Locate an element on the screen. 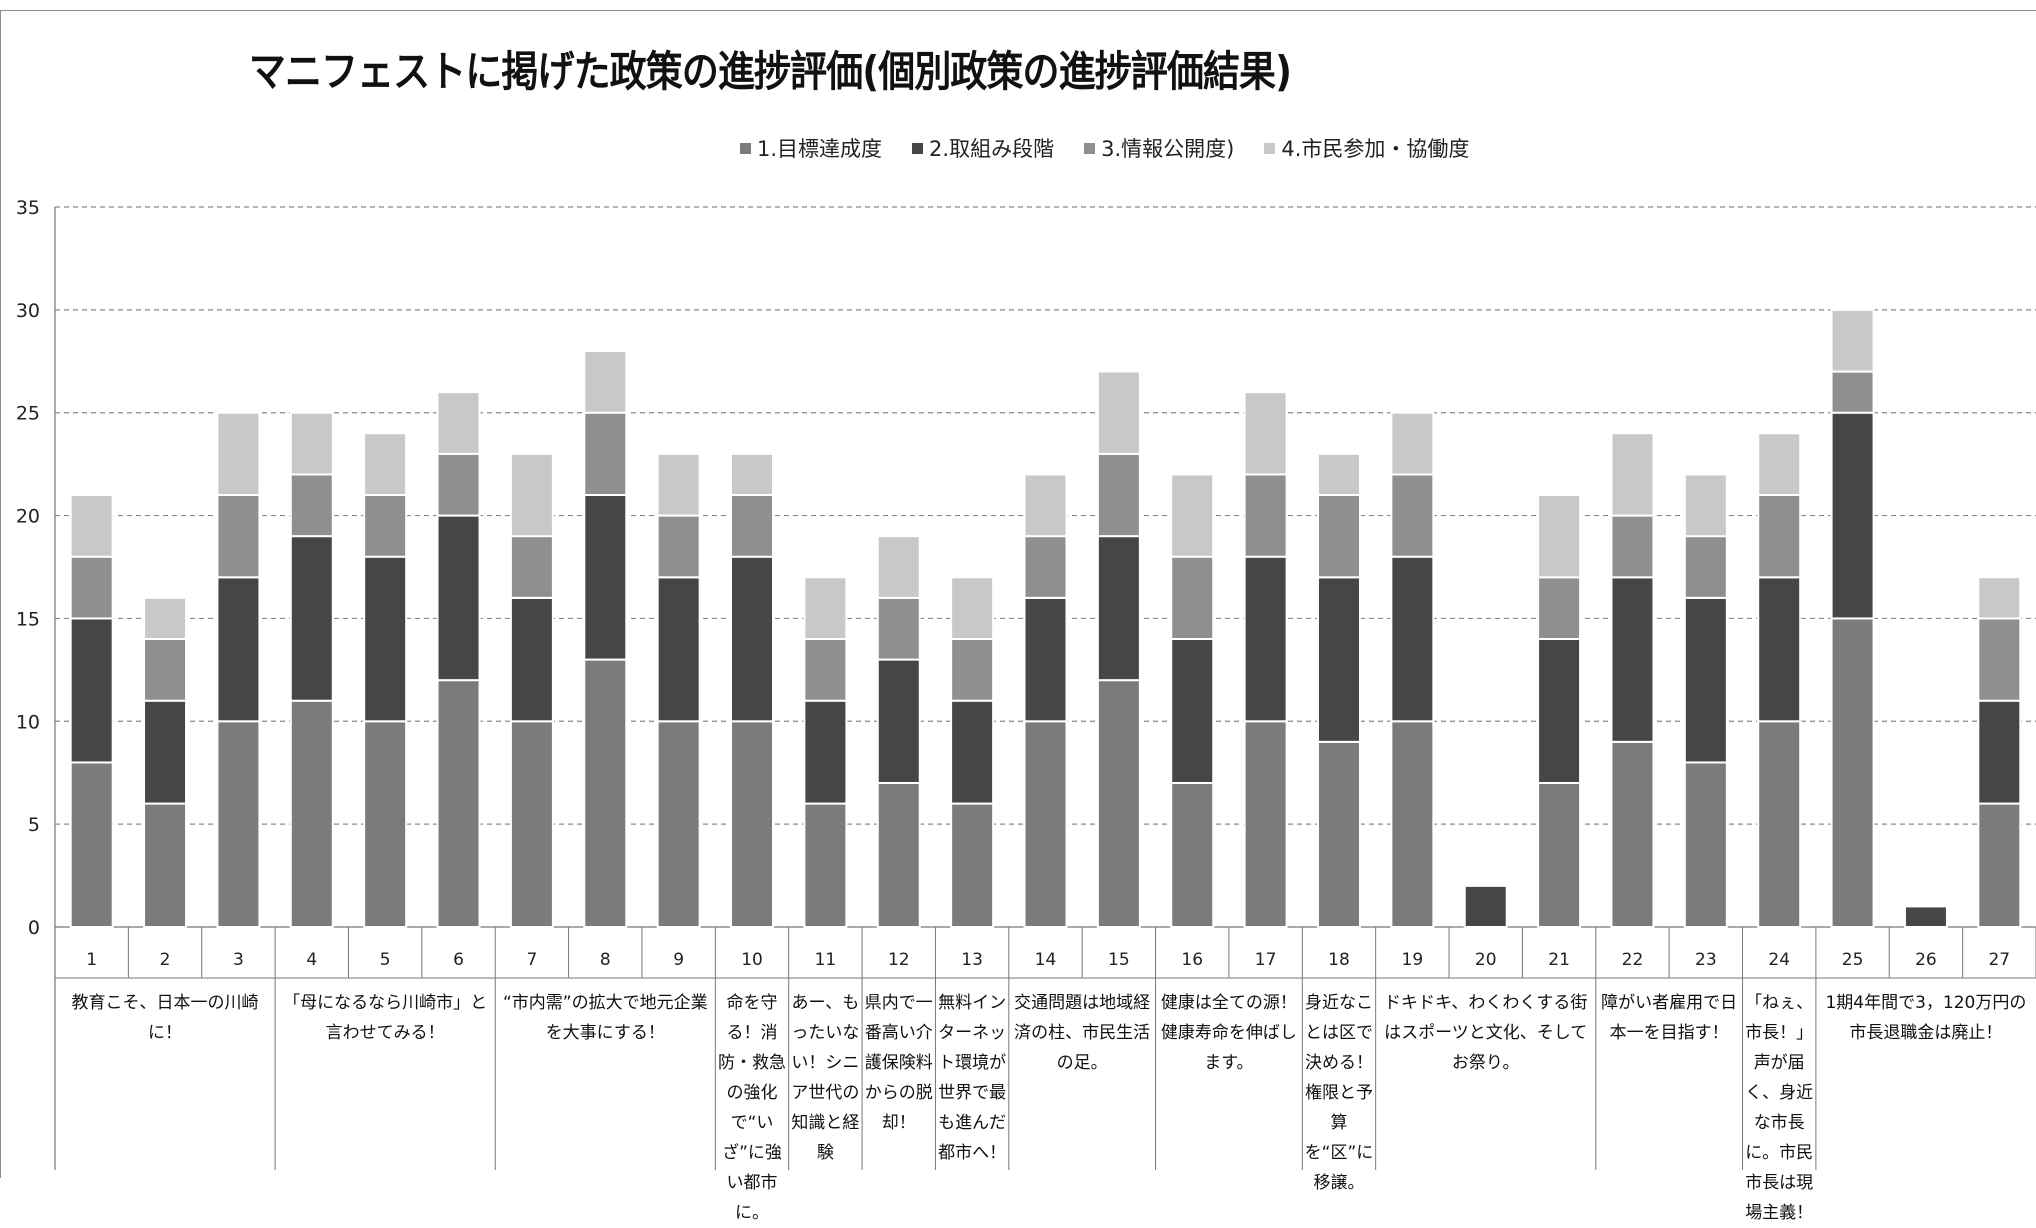  legend-label-s3: 3.情報公開度) is located at coordinates (1168, 149).